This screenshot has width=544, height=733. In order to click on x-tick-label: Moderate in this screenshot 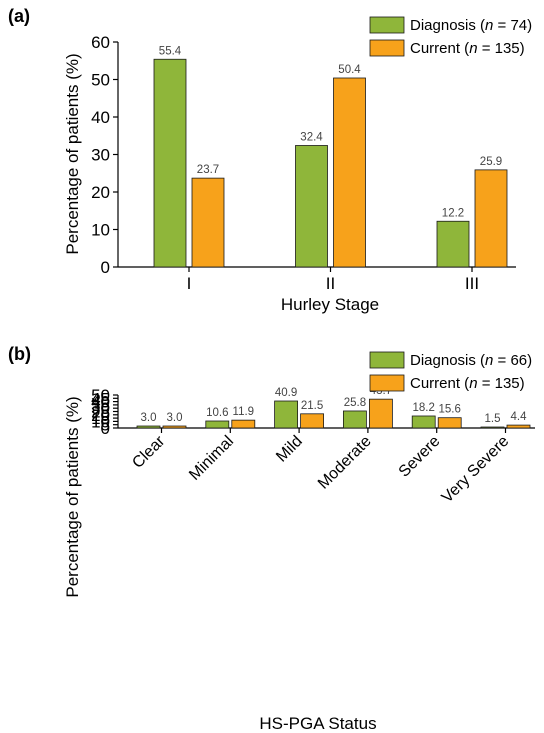, I will do `click(345, 463)`.